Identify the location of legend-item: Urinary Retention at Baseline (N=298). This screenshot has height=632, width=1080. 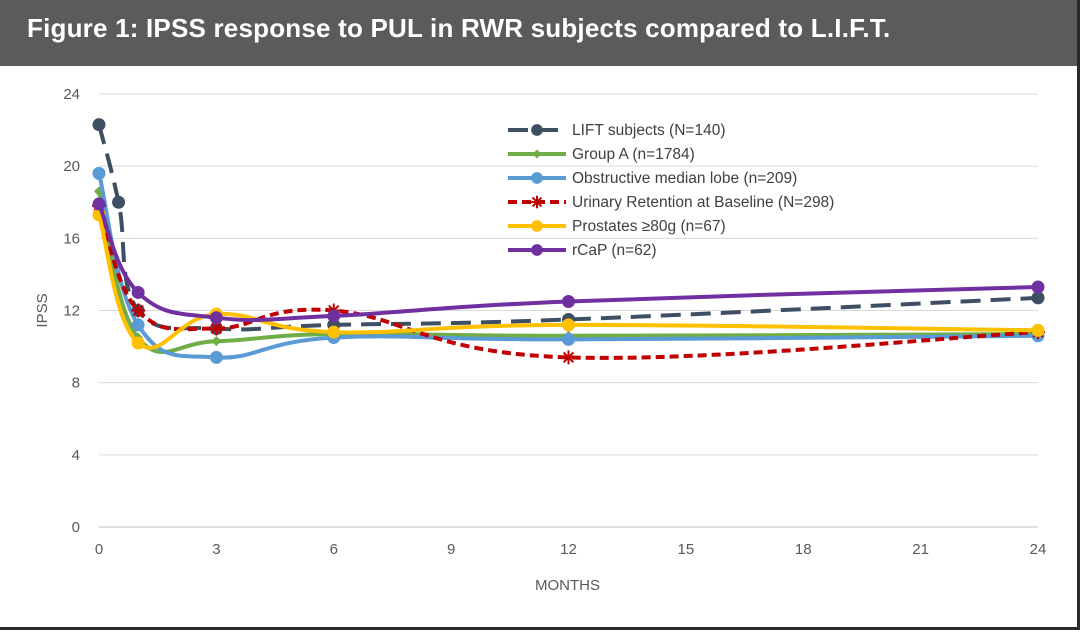
(671, 202).